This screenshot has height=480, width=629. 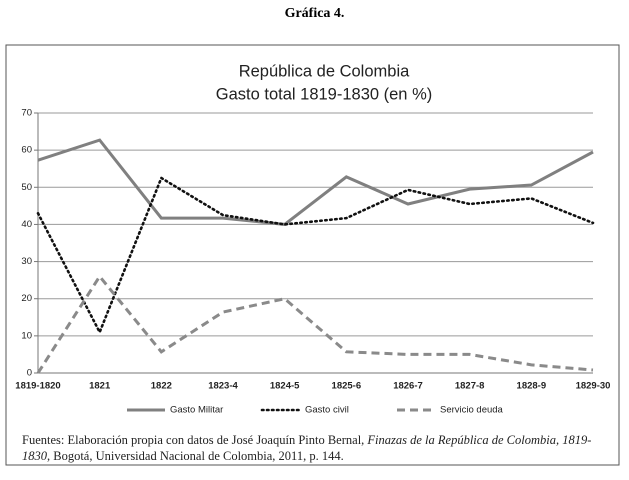 What do you see at coordinates (285, 386) in the screenshot?
I see `x-tick-label: 1824-5` at bounding box center [285, 386].